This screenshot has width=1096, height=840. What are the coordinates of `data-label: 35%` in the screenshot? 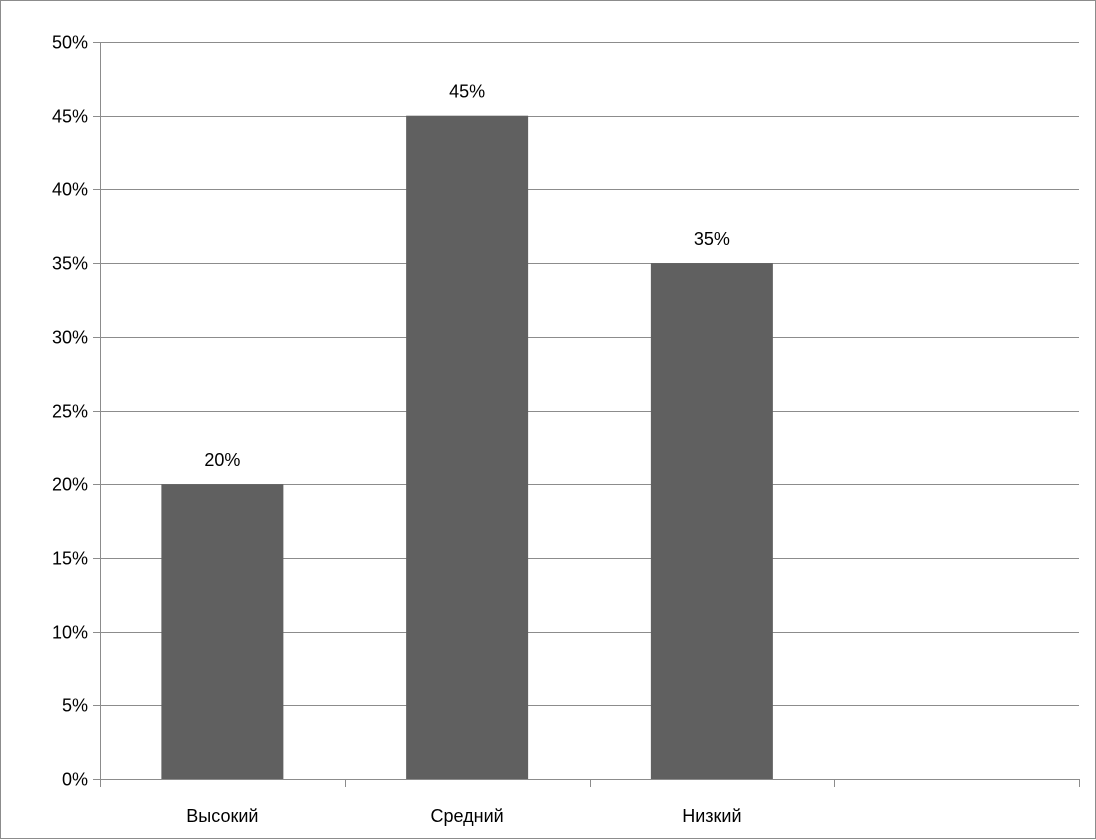 It's located at (712, 239).